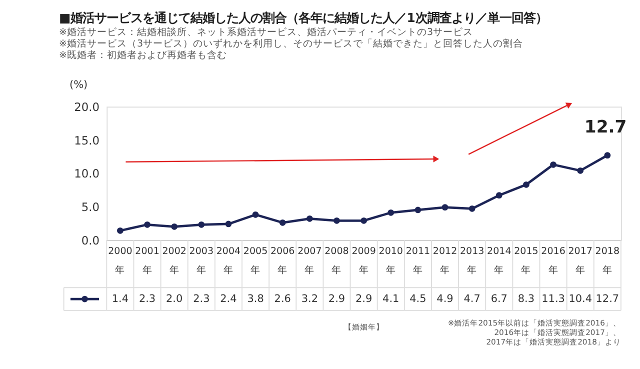  What do you see at coordinates (445, 298) in the screenshot?
I see `text: 4.9` at bounding box center [445, 298].